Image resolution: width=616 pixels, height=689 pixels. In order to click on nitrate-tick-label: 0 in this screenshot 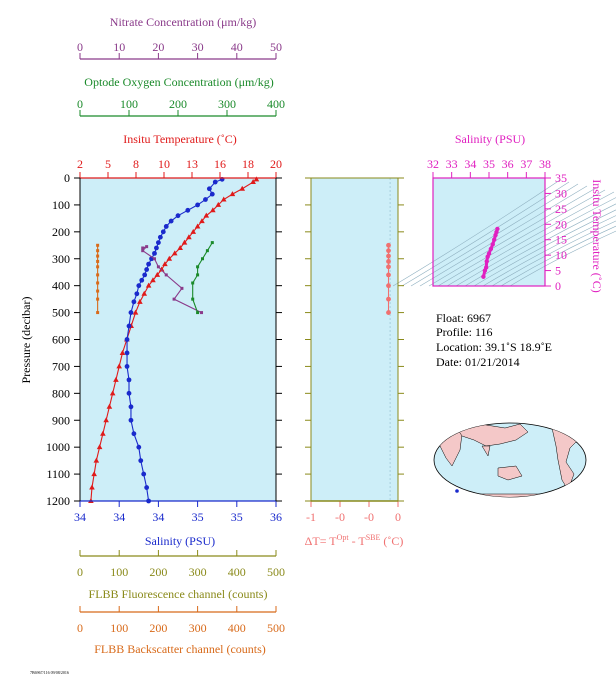, I will do `click(80, 47)`.